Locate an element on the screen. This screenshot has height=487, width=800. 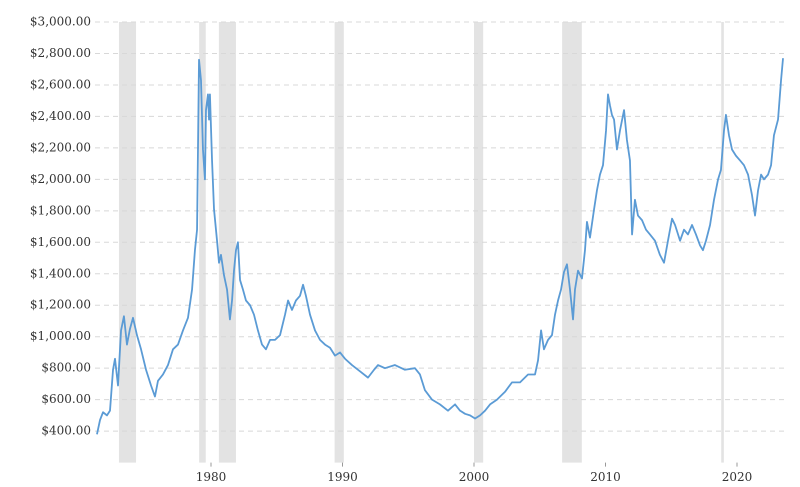
y-tick-label: $600.00 is located at coordinates (66, 399).